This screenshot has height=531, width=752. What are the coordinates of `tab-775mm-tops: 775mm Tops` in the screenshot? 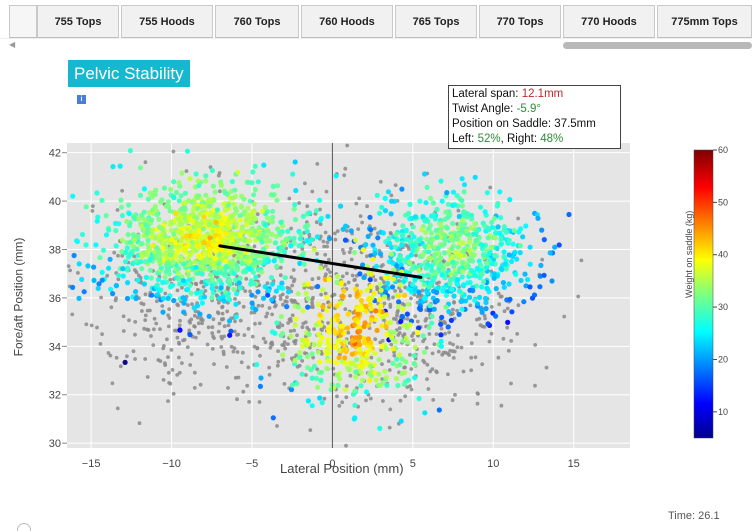 It's located at (704, 21).